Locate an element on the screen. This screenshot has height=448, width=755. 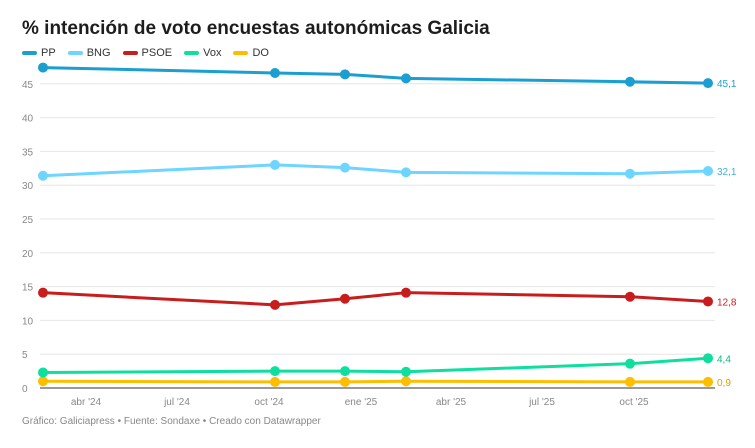
y-tick-label: 35 is located at coordinates (28, 152).